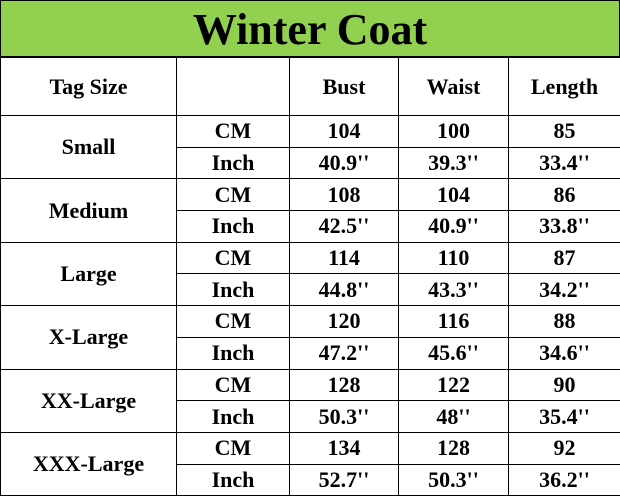 Image resolution: width=620 pixels, height=496 pixels. I want to click on data-row: XX-Large CM 128 122 90, so click(310, 400).